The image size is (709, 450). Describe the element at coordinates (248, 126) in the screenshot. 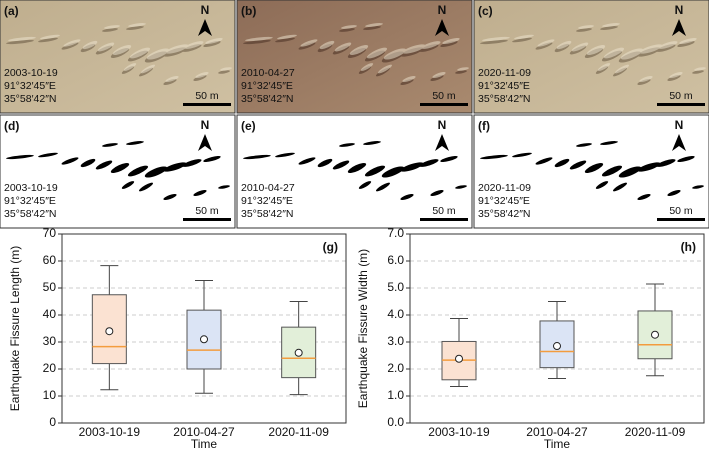

I see `panel-label: (e)` at that location.